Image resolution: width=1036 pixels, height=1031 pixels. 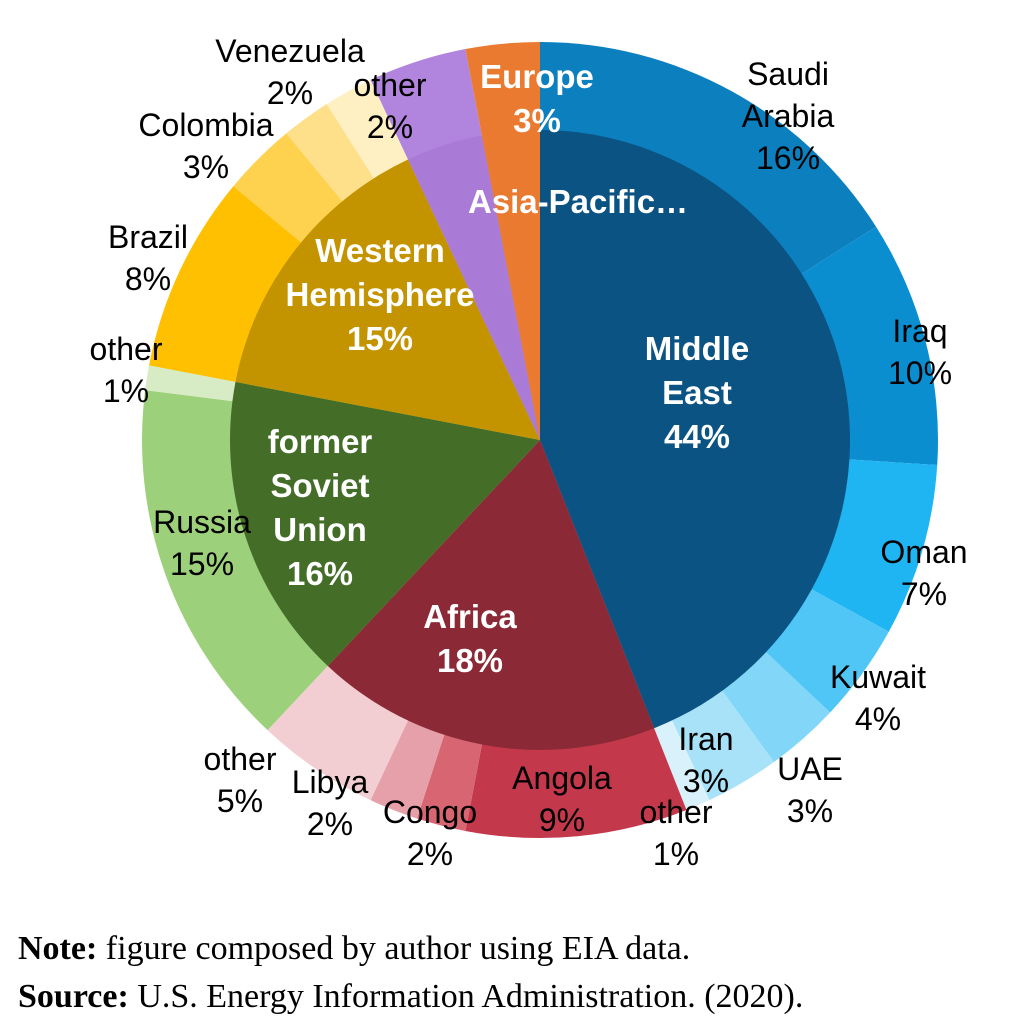 I want to click on inner-label-former-soviet-union: former Soviet Union 16%, so click(x=320, y=507).